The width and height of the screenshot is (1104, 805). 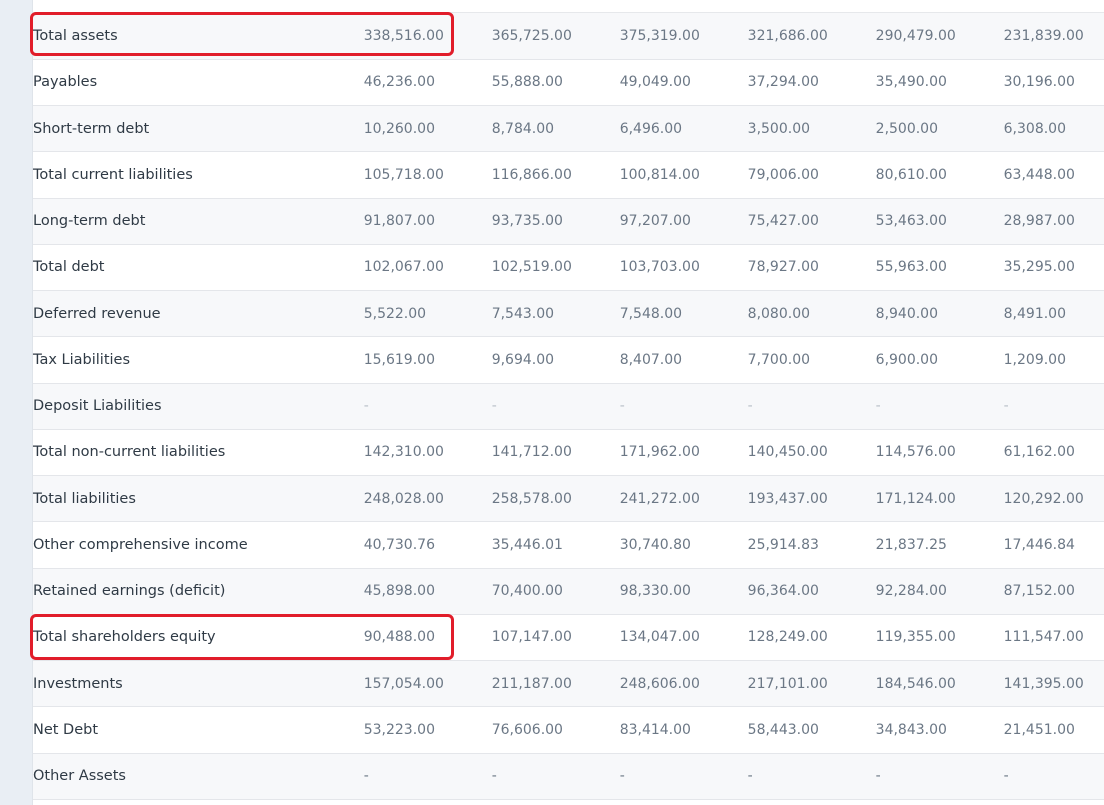 What do you see at coordinates (1034, 359) in the screenshot?
I see `row-value: 1,209.00` at bounding box center [1034, 359].